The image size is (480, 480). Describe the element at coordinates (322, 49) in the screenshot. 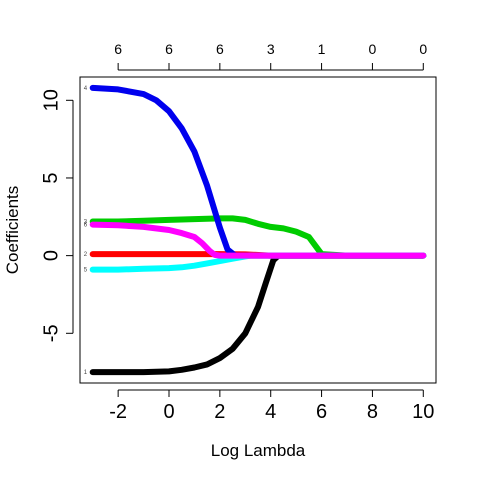

I see `top-tick-label: 1` at that location.